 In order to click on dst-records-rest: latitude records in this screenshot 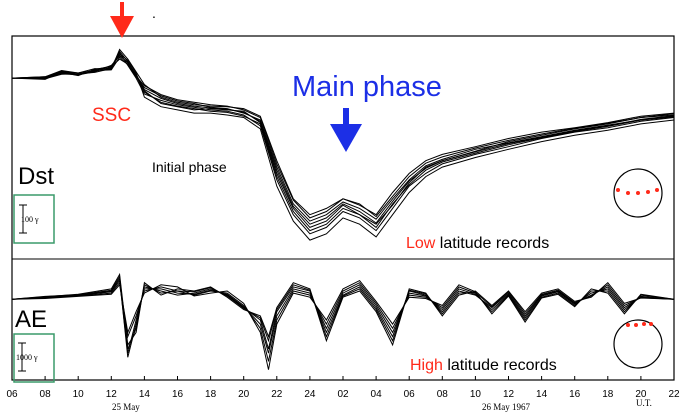, I will do `click(492, 243)`.